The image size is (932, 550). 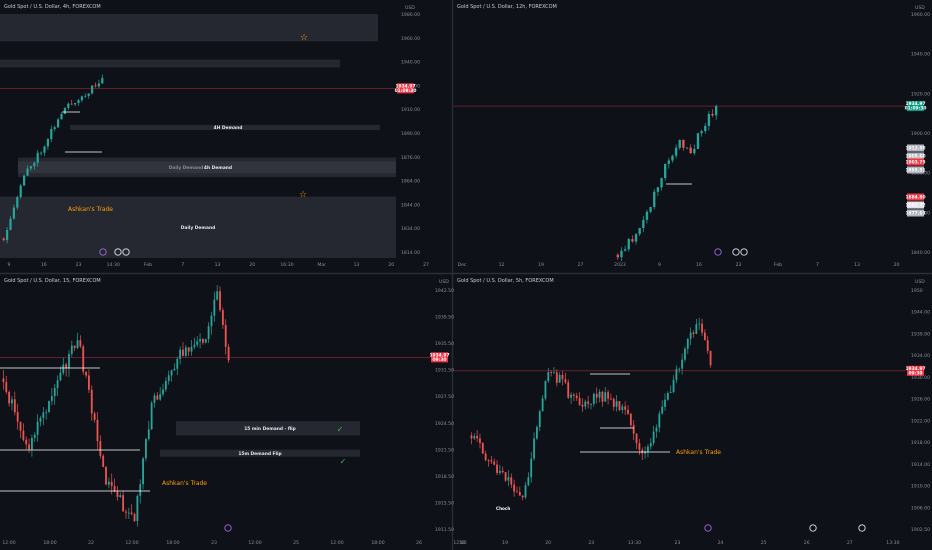 I want to click on event-marker-icon, so click(x=813, y=528).